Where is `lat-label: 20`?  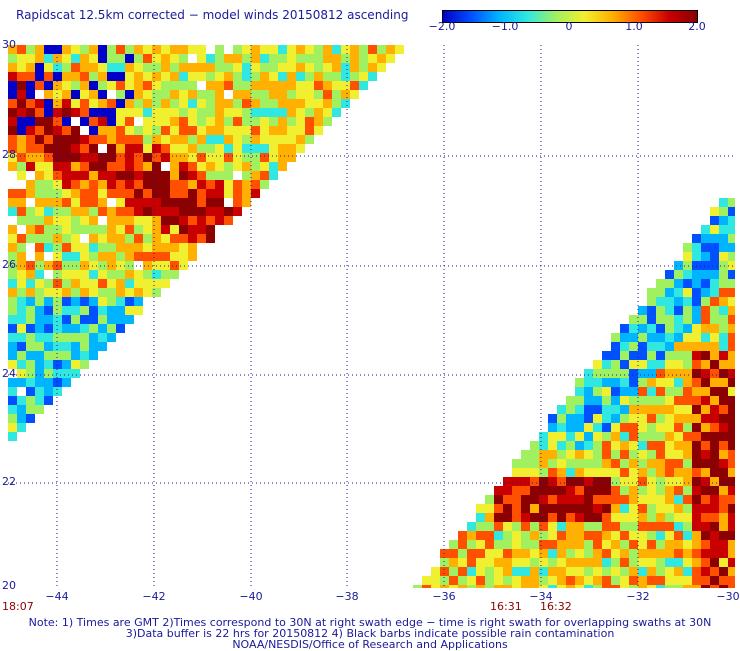
lat-label: 20 is located at coordinates (9, 585).